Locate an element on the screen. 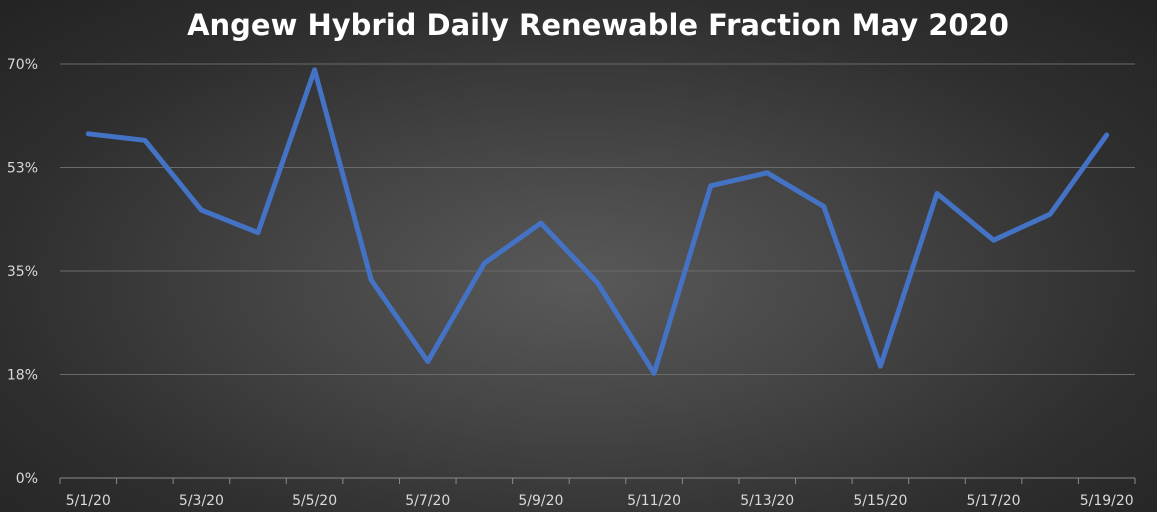  y-tick-label: 35% is located at coordinates (22, 272).